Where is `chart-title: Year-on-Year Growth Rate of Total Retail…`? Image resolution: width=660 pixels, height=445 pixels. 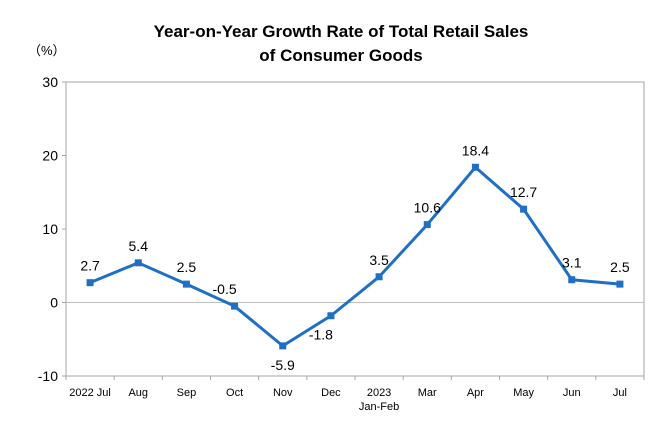
chart-title: Year-on-Year Growth Rate of Total Retail… is located at coordinates (341, 43).